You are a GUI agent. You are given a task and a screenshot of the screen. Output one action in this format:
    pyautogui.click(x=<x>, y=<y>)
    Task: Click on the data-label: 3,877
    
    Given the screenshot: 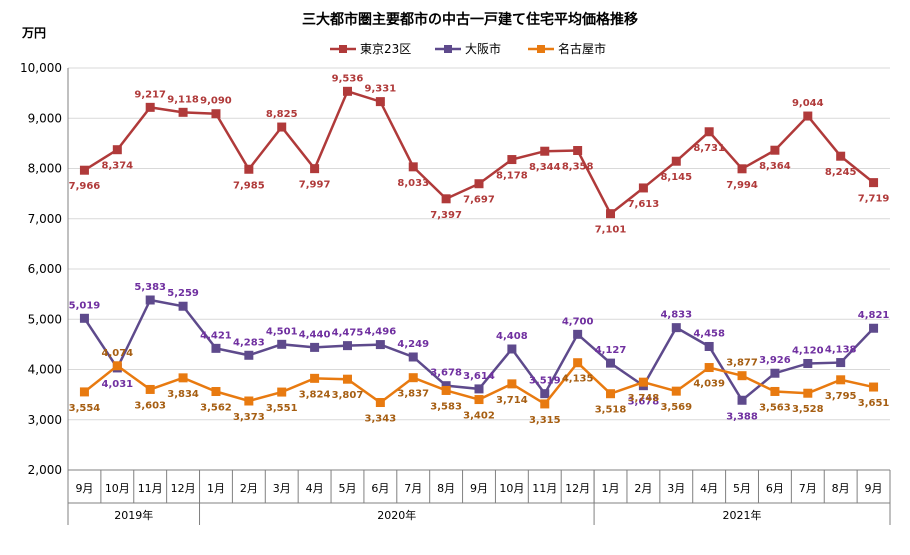 What is the action you would take?
    pyautogui.click(x=742, y=363)
    